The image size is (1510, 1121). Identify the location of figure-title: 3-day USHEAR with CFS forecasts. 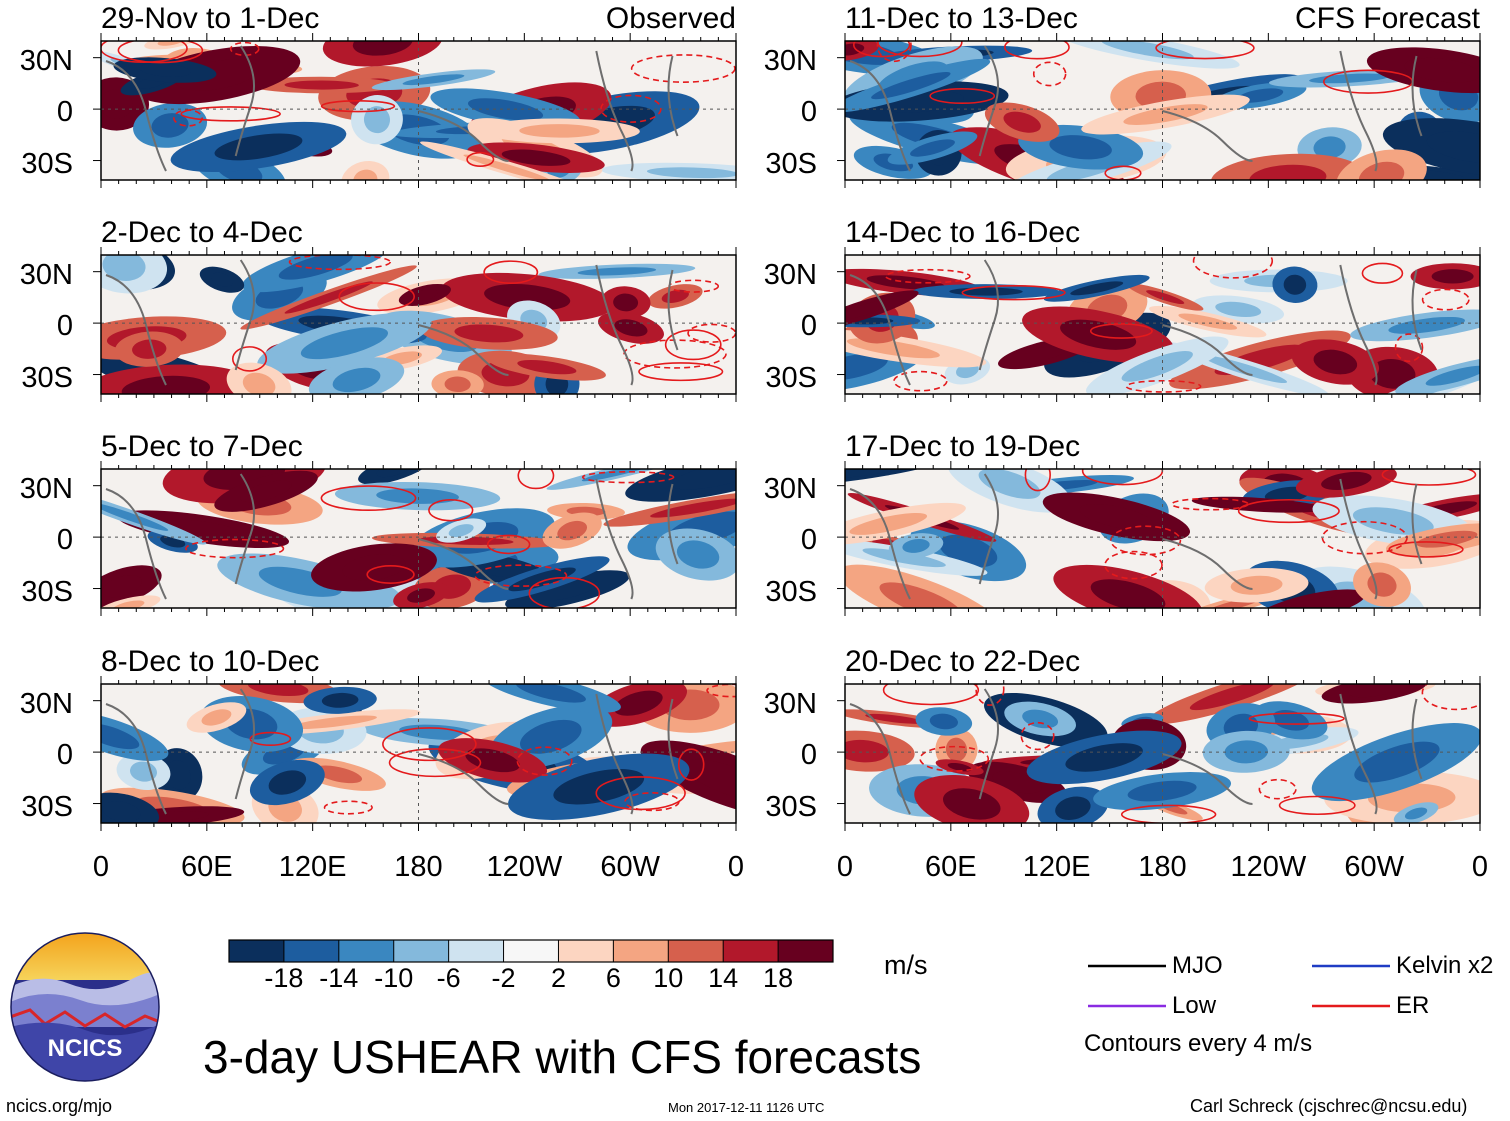
(562, 1057).